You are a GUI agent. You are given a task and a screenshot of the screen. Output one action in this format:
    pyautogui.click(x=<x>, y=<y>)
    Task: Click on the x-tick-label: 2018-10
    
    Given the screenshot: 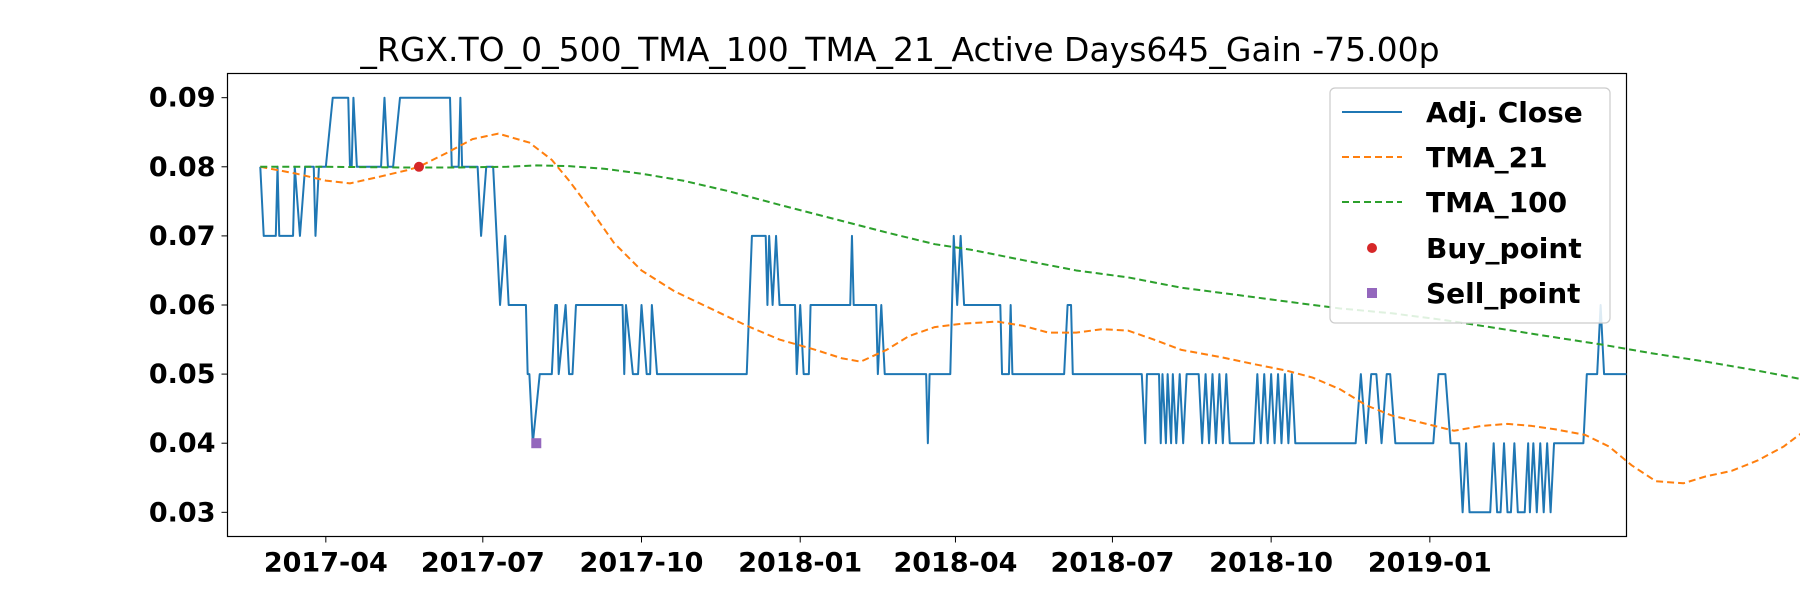 What is the action you would take?
    pyautogui.click(x=1271, y=563)
    